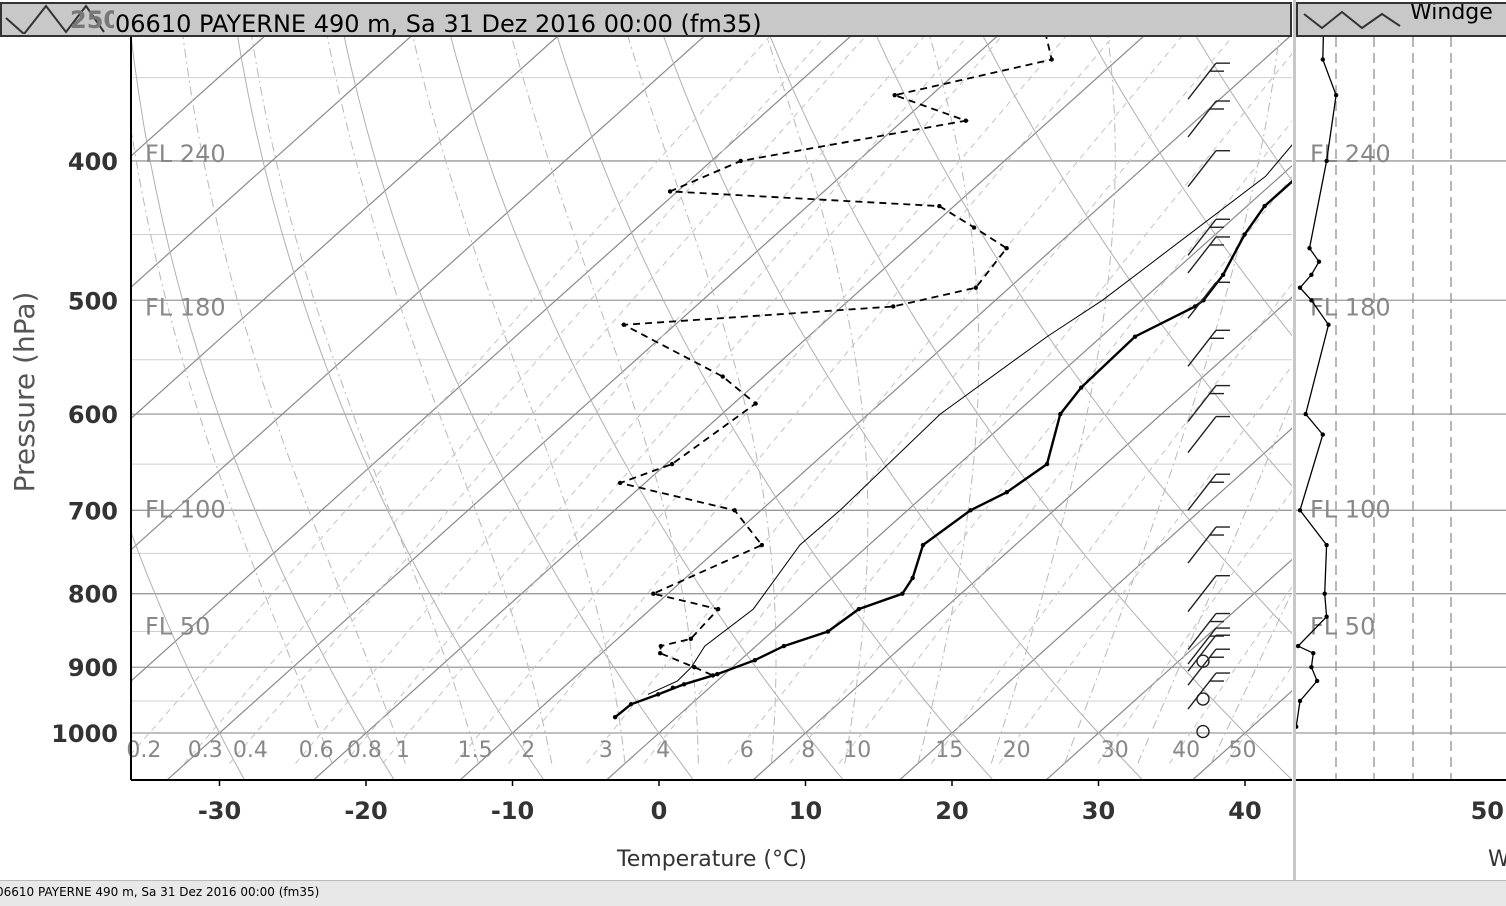  I want to click on wind-title-bar: Windge, so click(1401, 19).